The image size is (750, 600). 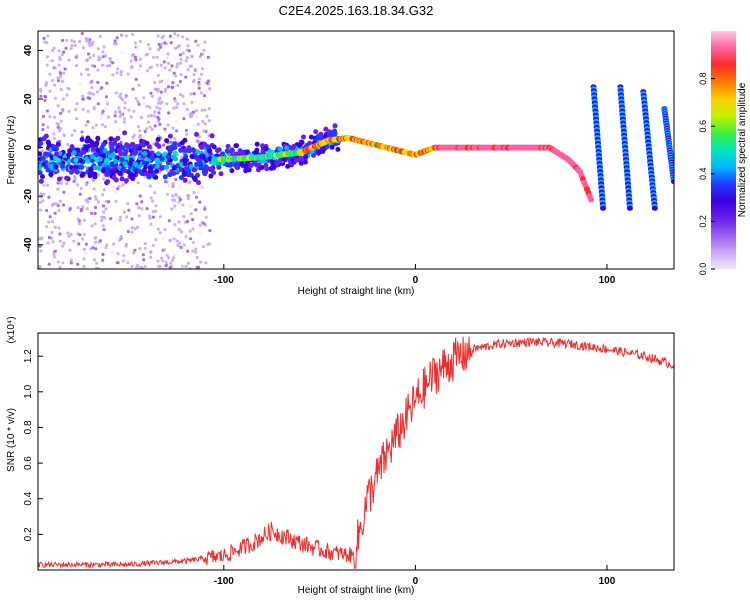 I want to click on colorbar-ticks: 0.0 0.2 0.4 0.6 0.8, so click(x=706, y=173).